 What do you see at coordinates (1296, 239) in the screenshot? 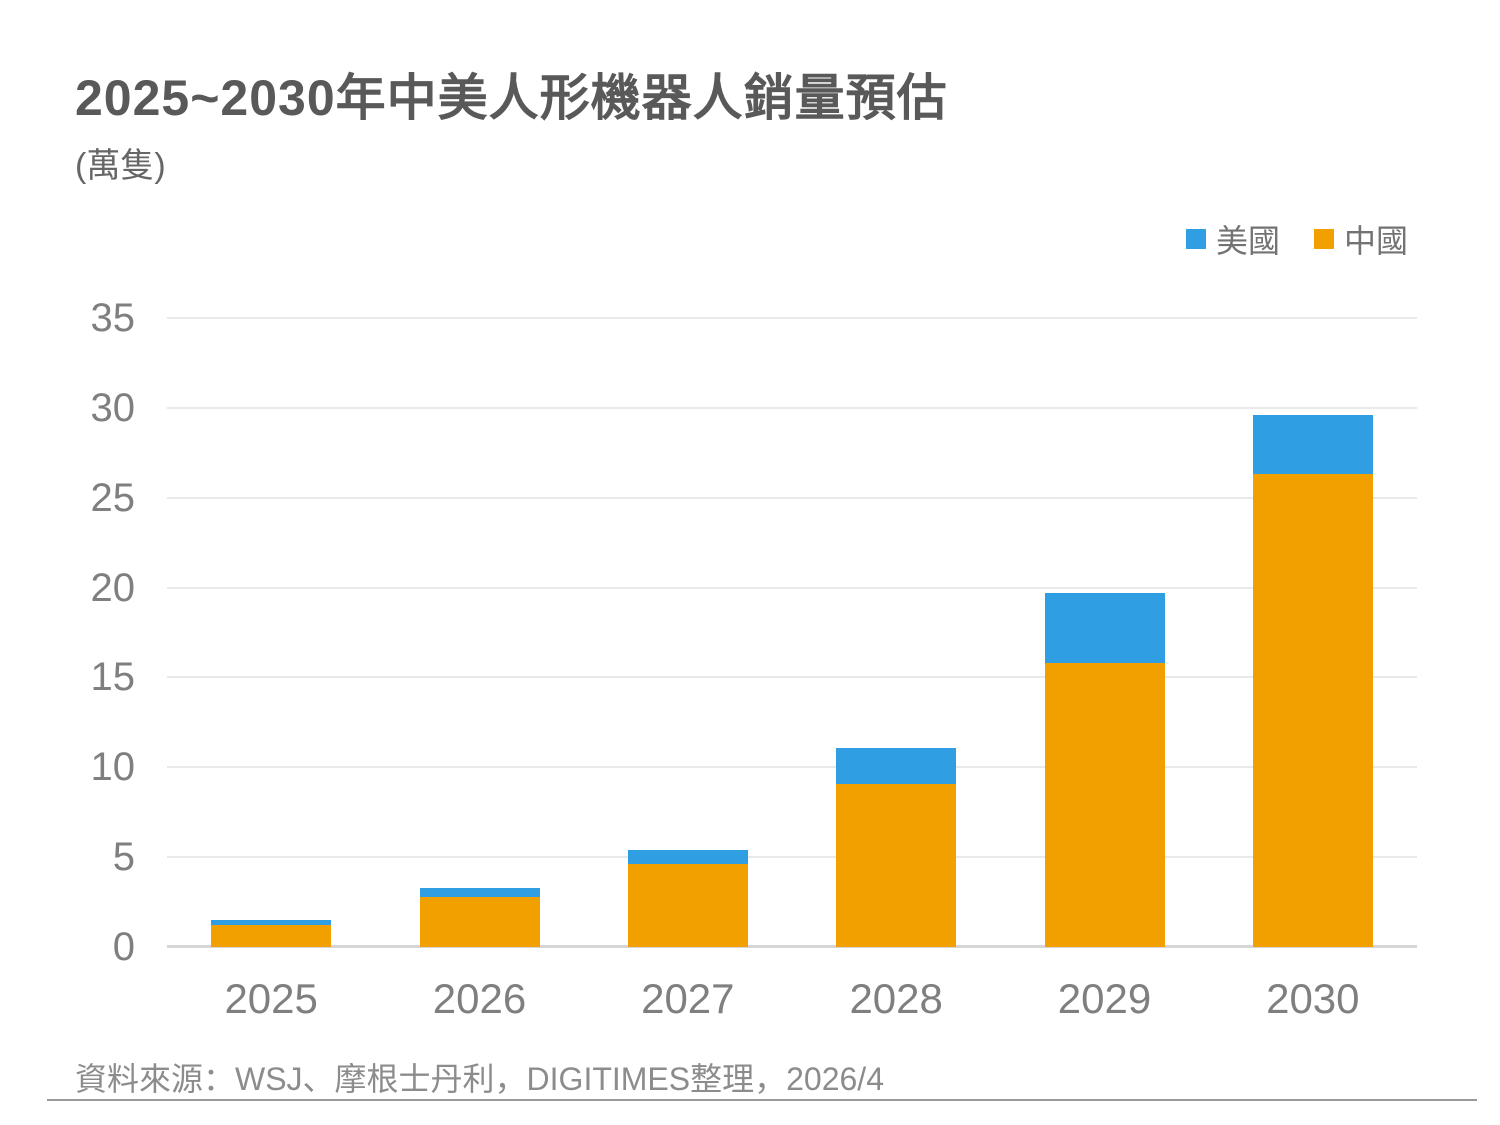
I see `legend: 美國 中國` at bounding box center [1296, 239].